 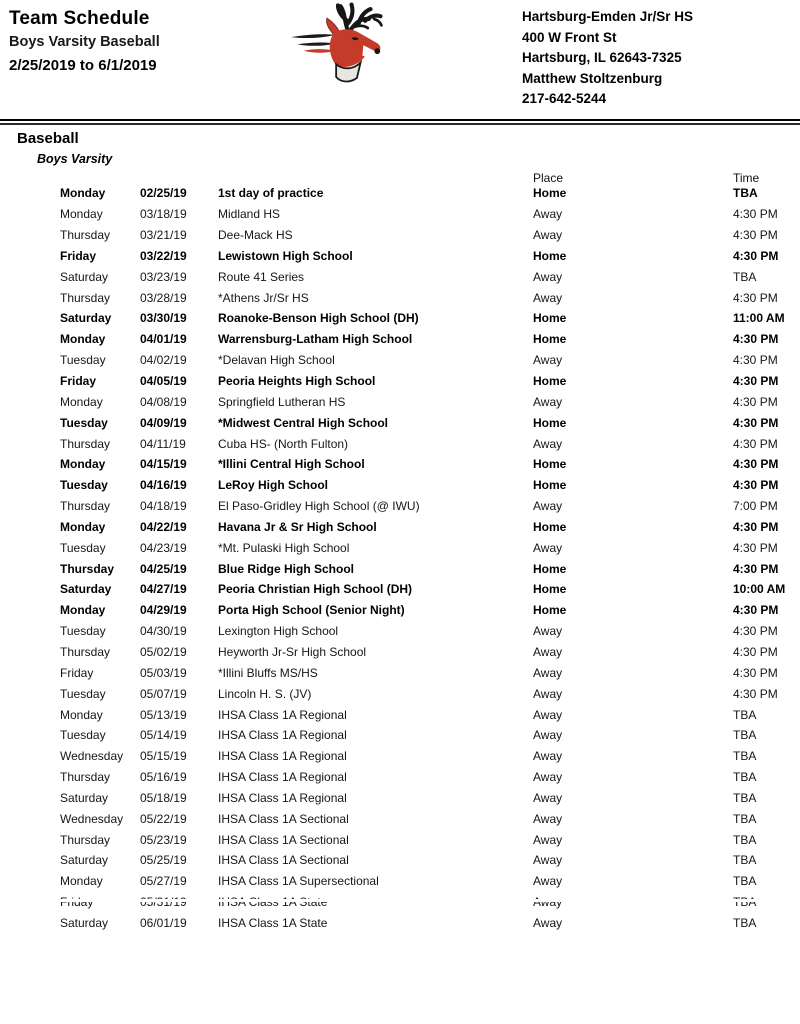 What do you see at coordinates (283, 818) in the screenshot?
I see `cell-event: IHSA Class 1A Sectional` at bounding box center [283, 818].